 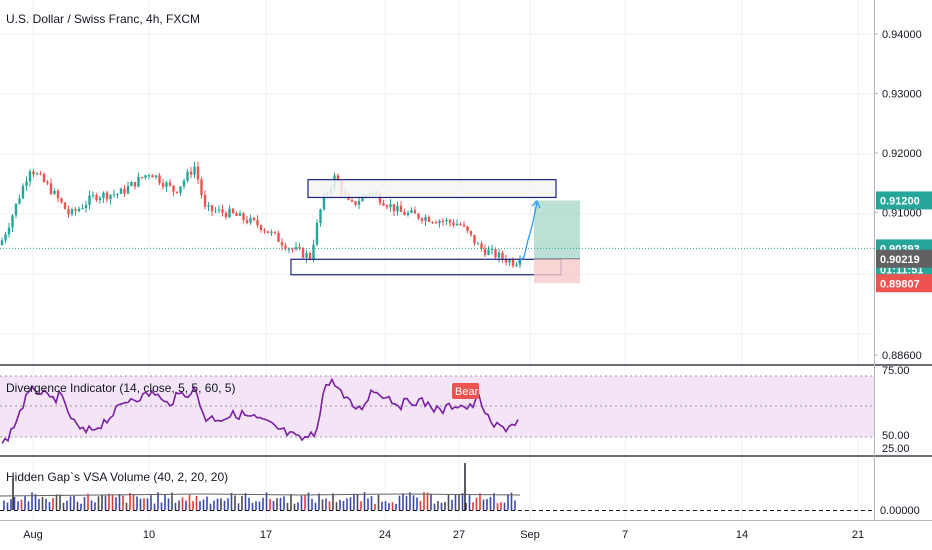 I want to click on bear-signal-label: Bear, so click(x=467, y=392).